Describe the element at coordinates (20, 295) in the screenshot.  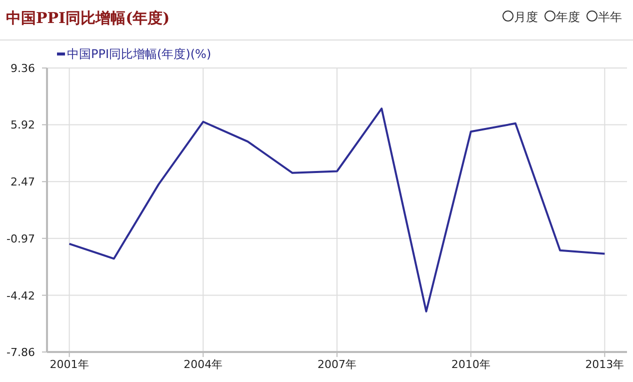
I see `y-tick-label: -4.42` at that location.